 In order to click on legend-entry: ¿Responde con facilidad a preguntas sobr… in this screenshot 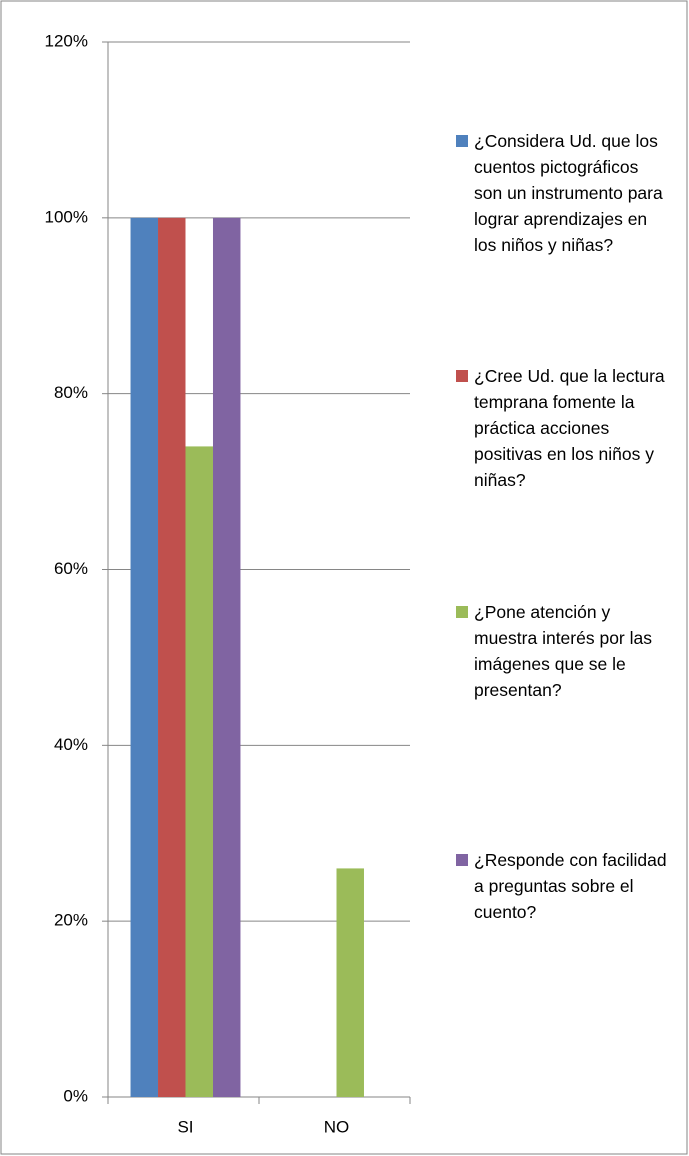, I will do `click(563, 886)`.